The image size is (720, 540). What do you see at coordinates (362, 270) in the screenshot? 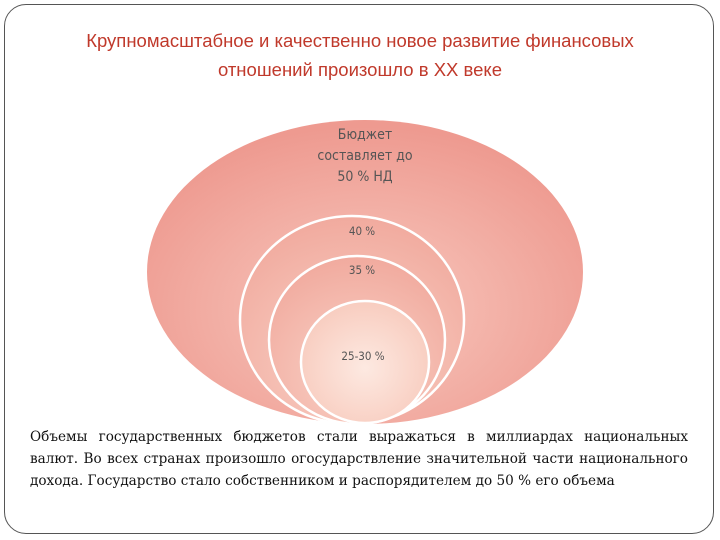
I see `level-35-label: 35 %` at bounding box center [362, 270].